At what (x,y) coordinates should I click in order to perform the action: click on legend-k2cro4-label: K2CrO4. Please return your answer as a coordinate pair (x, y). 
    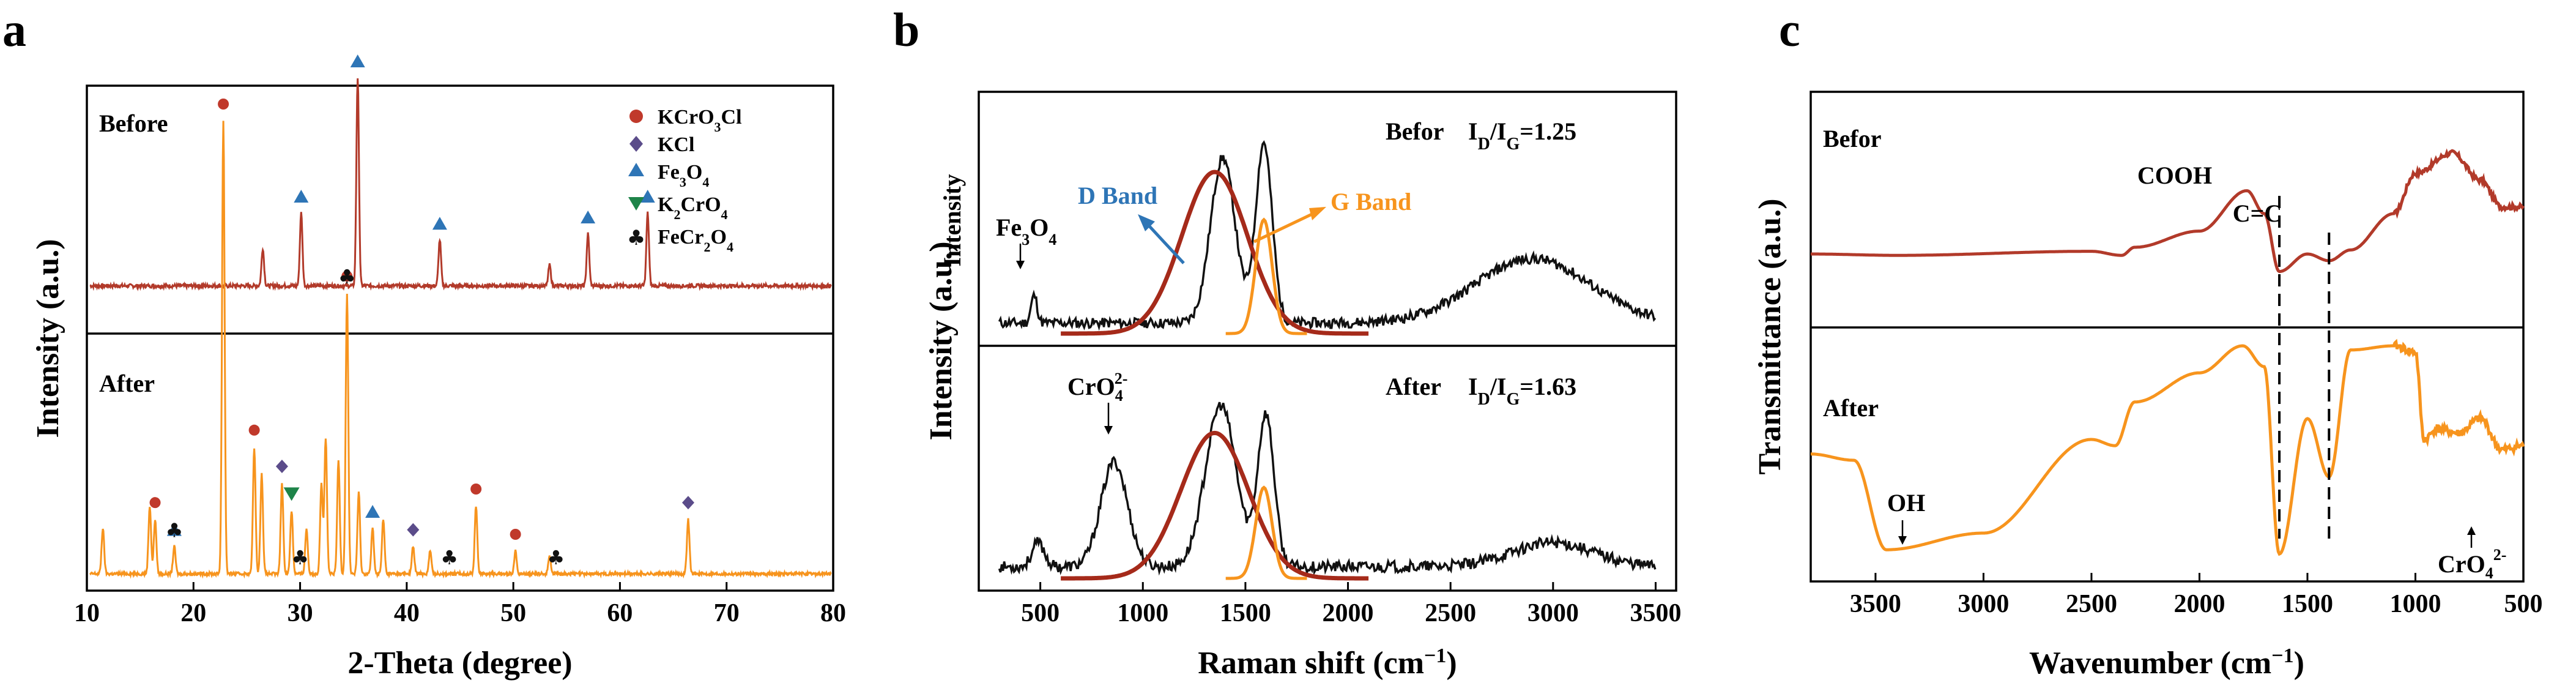
    Looking at the image, I should click on (693, 207).